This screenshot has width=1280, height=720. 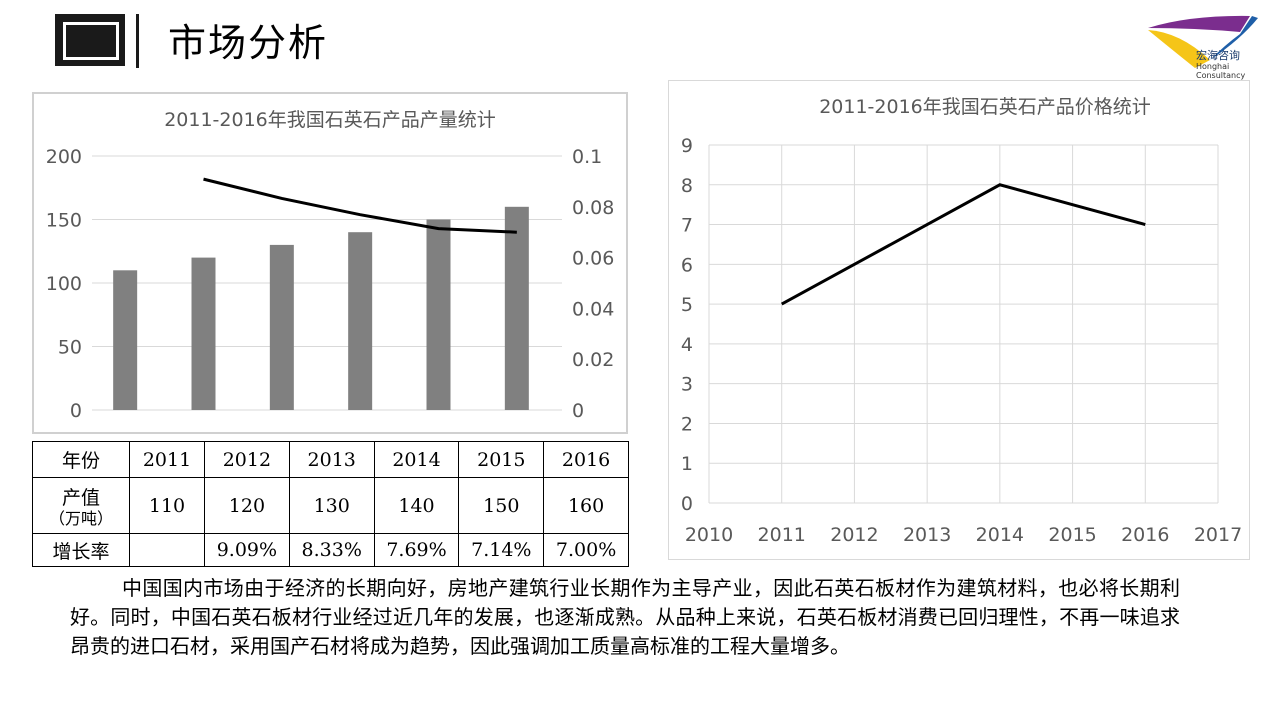 I want to click on y-tick-label: 100, so click(x=64, y=284).